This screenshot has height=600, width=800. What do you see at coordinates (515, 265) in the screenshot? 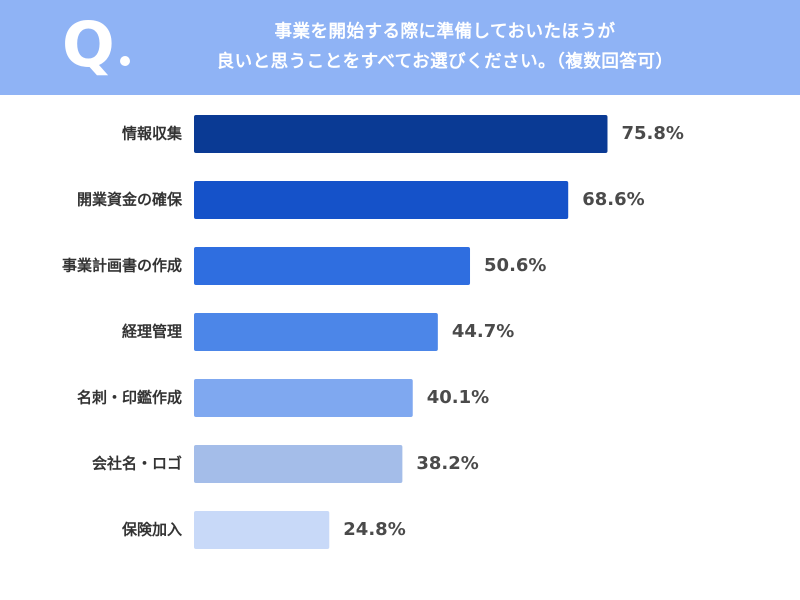
I see `value-label: 50.6%` at bounding box center [515, 265].